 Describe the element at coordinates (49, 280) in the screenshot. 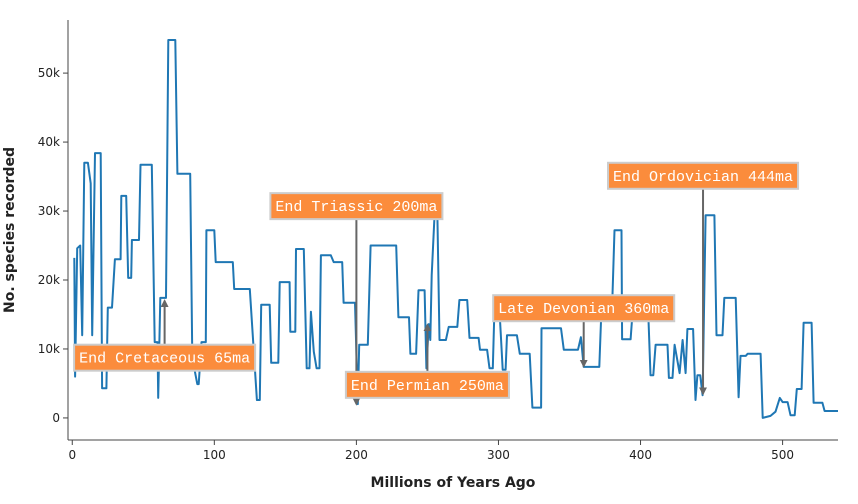

I see `y-tick-label: 20k` at that location.